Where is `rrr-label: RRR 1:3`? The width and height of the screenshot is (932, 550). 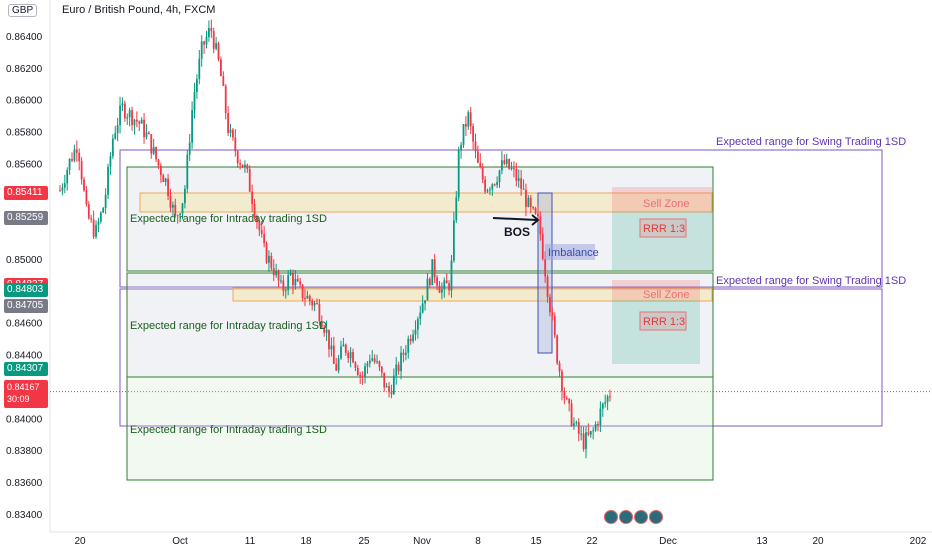 rrr-label: RRR 1:3 is located at coordinates (664, 229).